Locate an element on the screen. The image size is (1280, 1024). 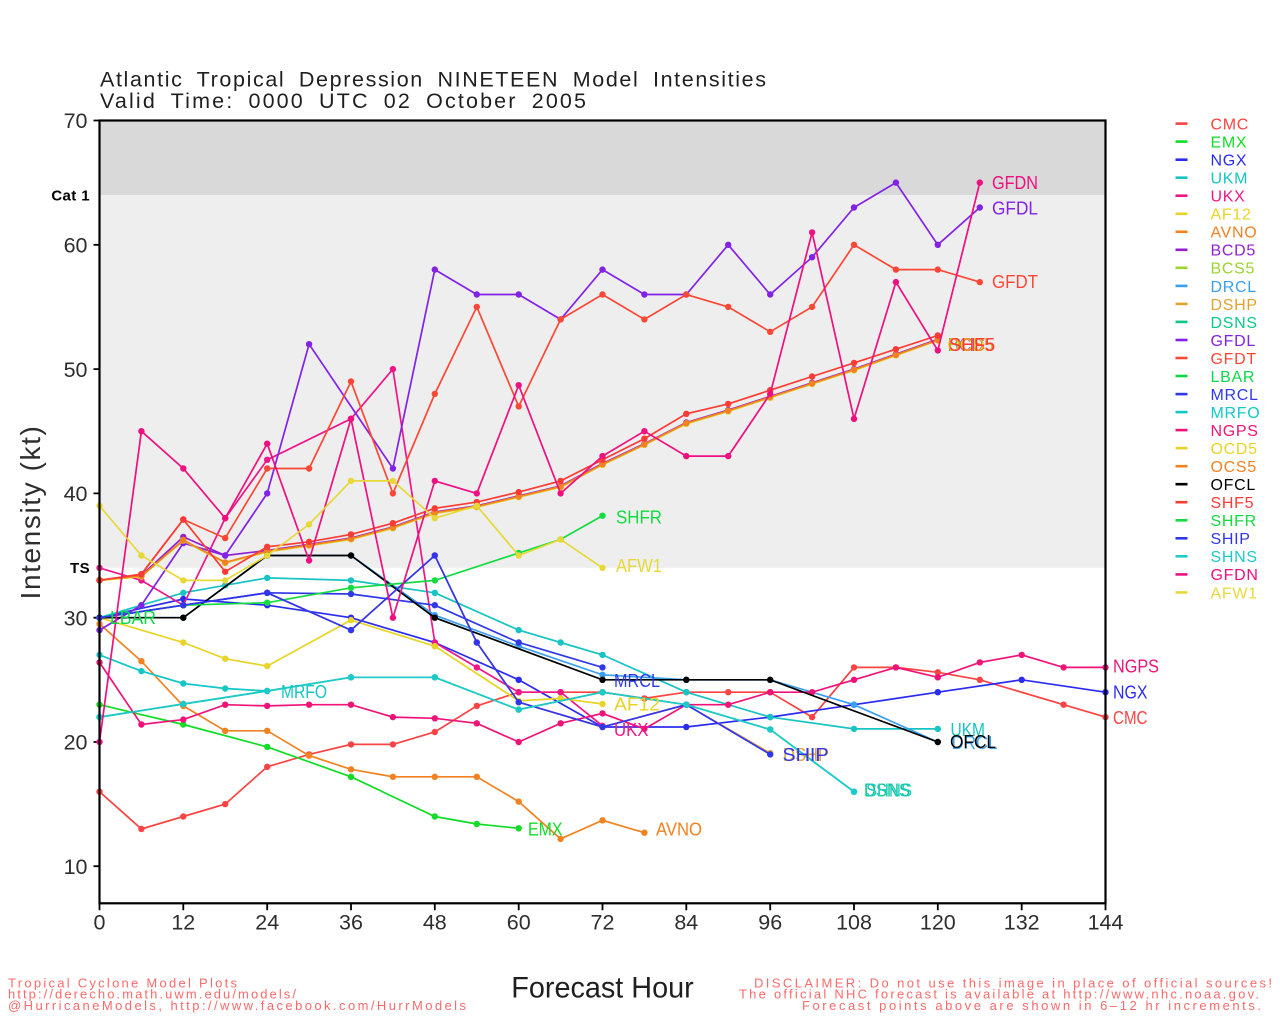
svg-text: 10 is located at coordinates (76, 867).